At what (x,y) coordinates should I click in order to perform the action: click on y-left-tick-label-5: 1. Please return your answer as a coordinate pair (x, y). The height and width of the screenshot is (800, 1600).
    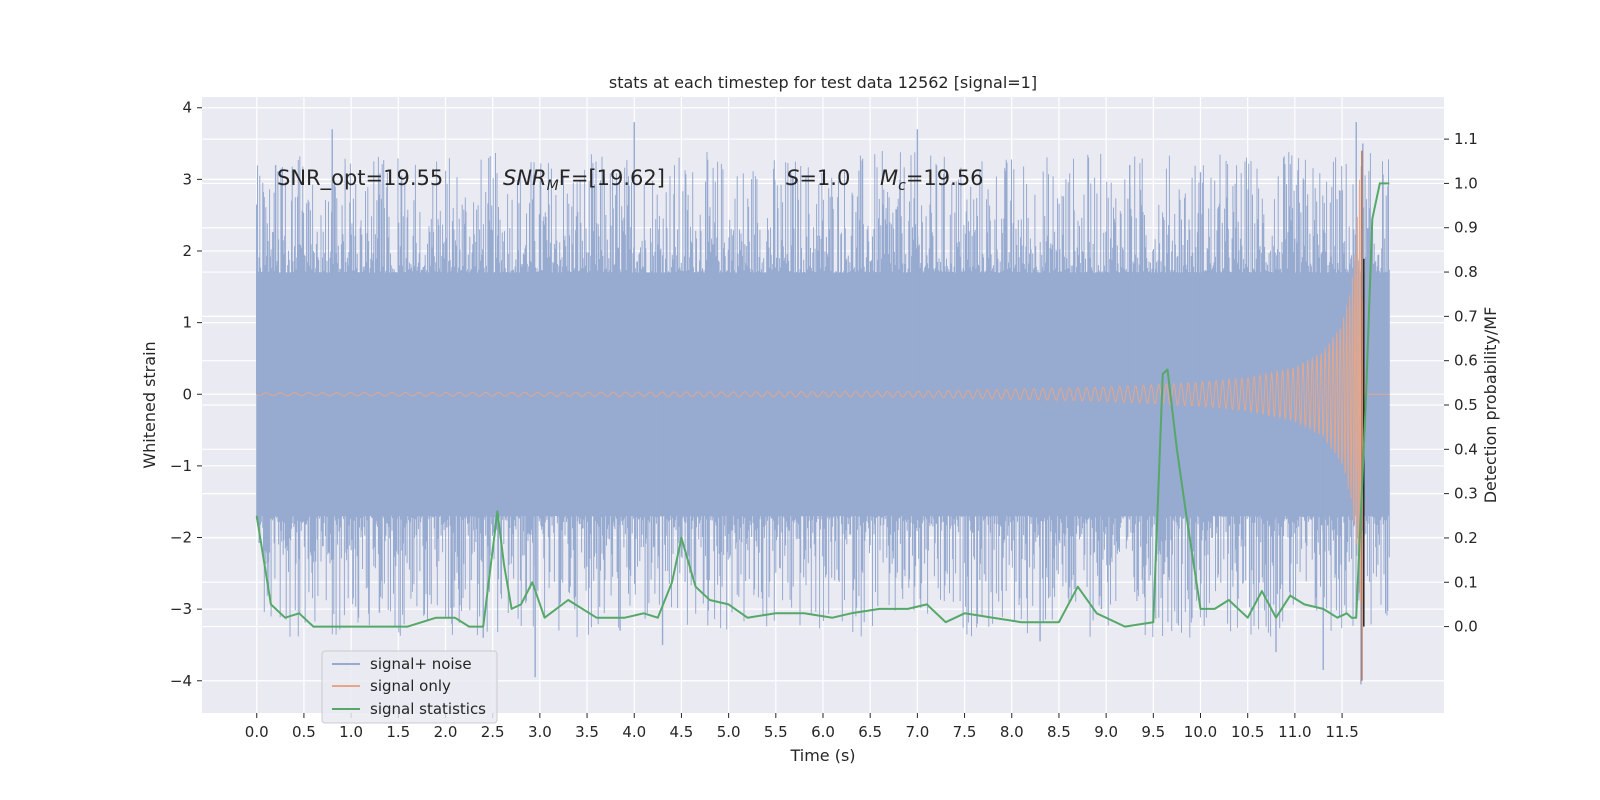
    Looking at the image, I should click on (187, 323).